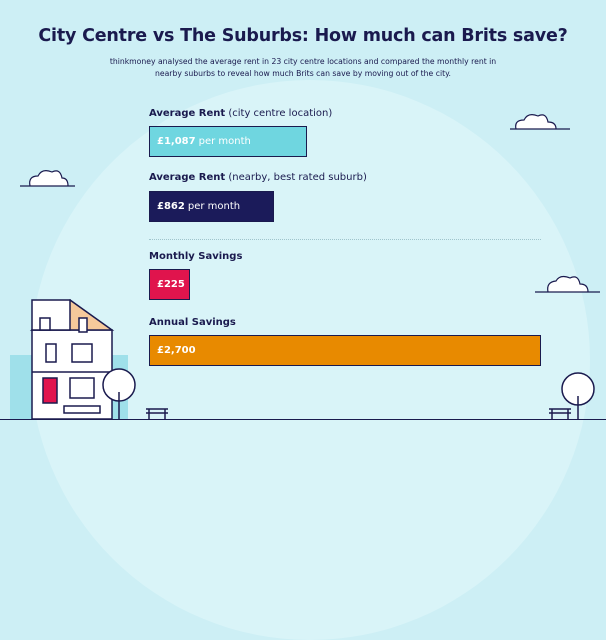 The image size is (606, 640). What do you see at coordinates (176, 141) in the screenshot?
I see `bar-value-label: £1,087` at bounding box center [176, 141].